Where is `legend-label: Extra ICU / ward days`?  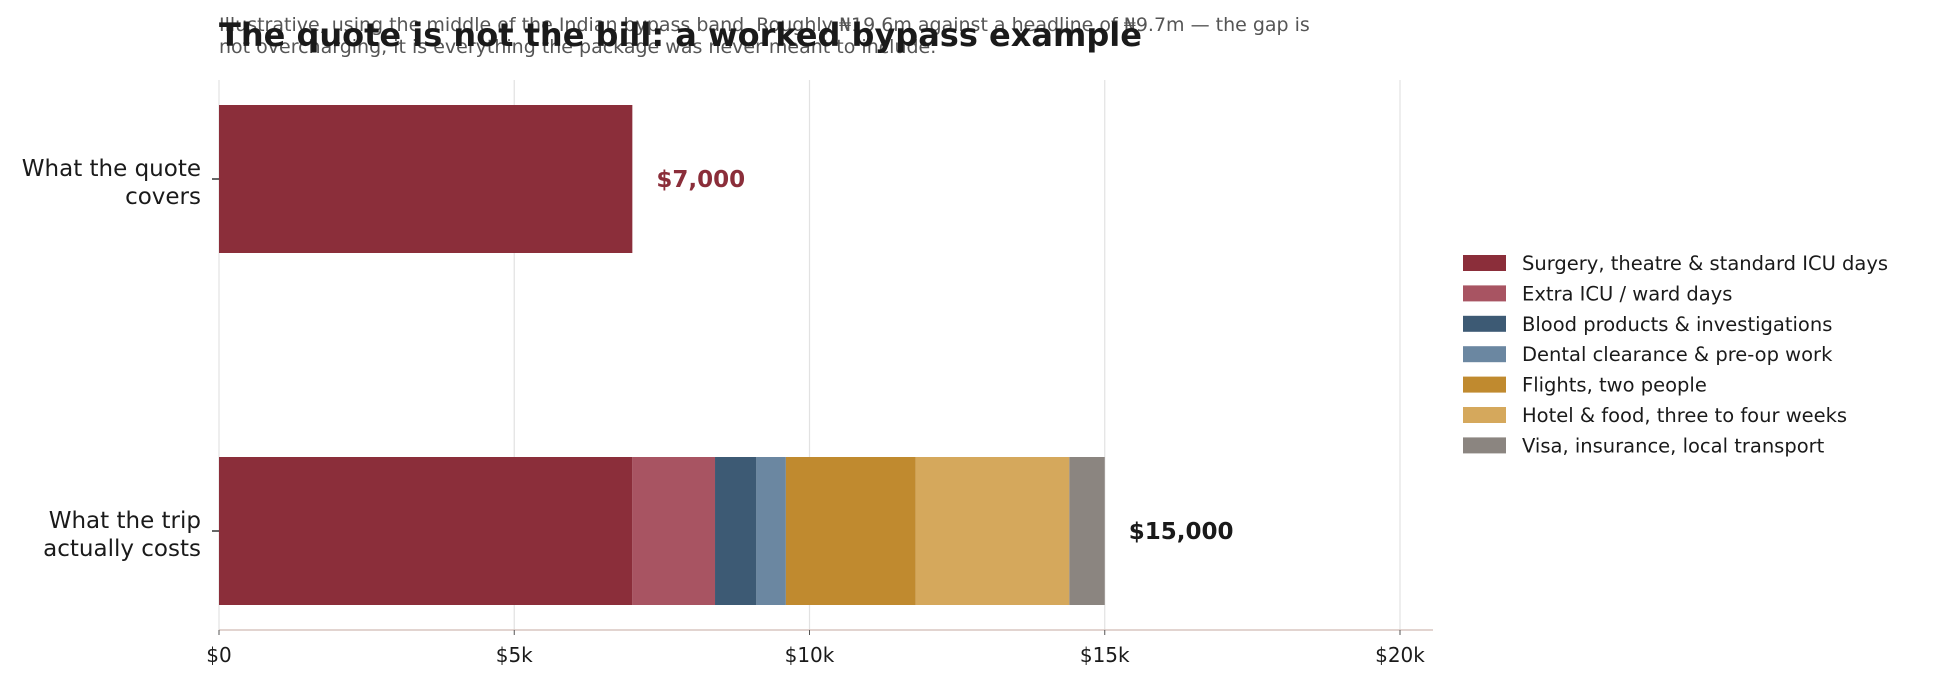 legend-label: Extra ICU / ward days is located at coordinates (1627, 293).